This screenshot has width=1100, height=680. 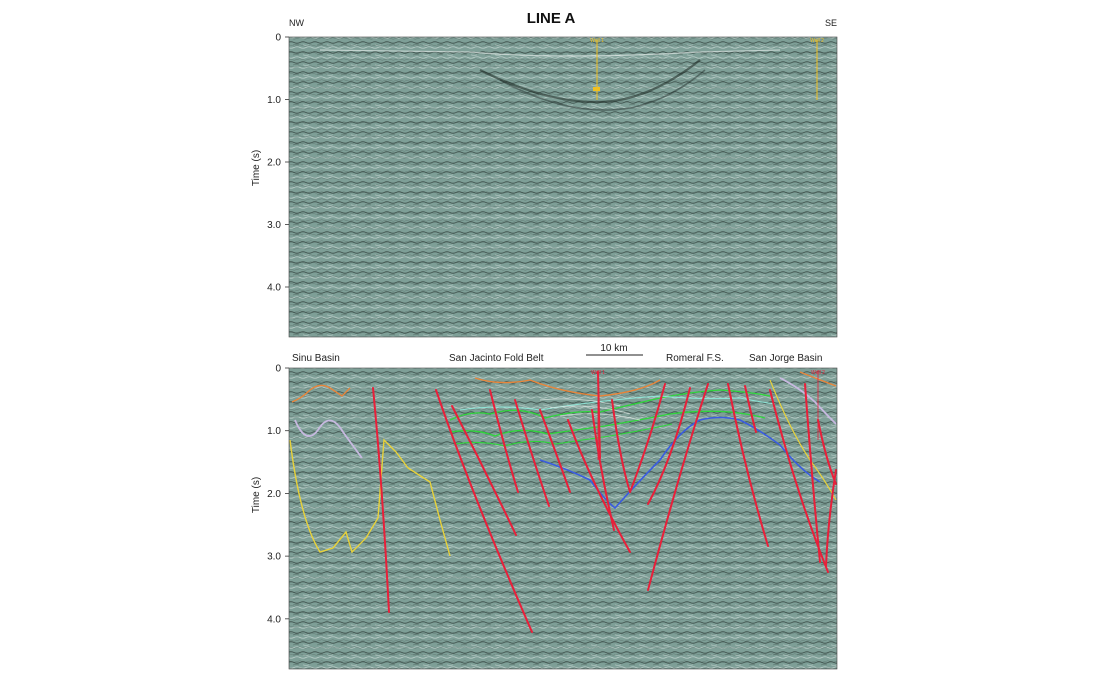 What do you see at coordinates (550, 53) in the screenshot?
I see `top-seafloor-reflector` at bounding box center [550, 53].